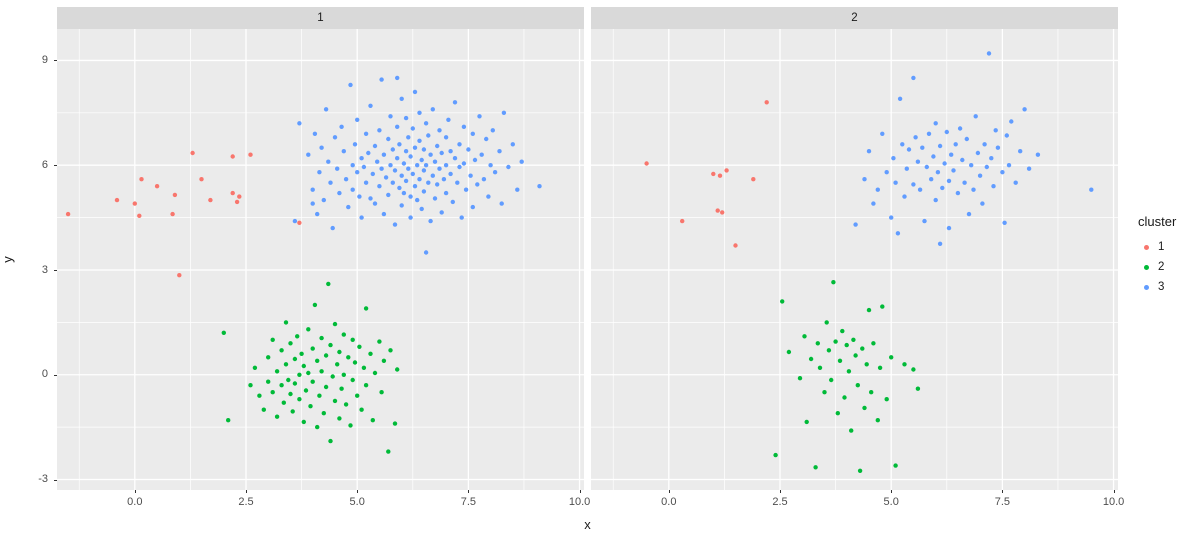  I want to click on x-tick-label: 5.0, so click(891, 502).